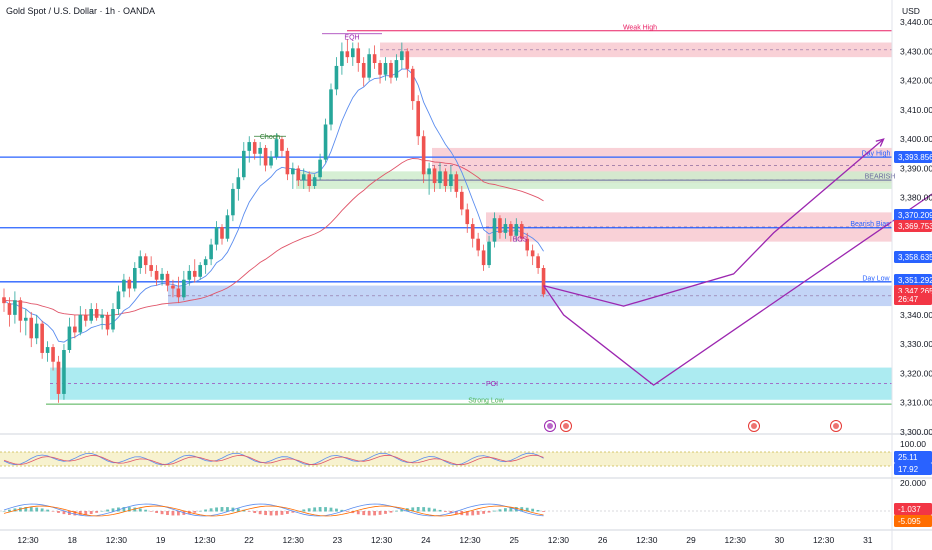 The height and width of the screenshot is (550, 932). I want to click on level-label: BEARISH, so click(880, 177).